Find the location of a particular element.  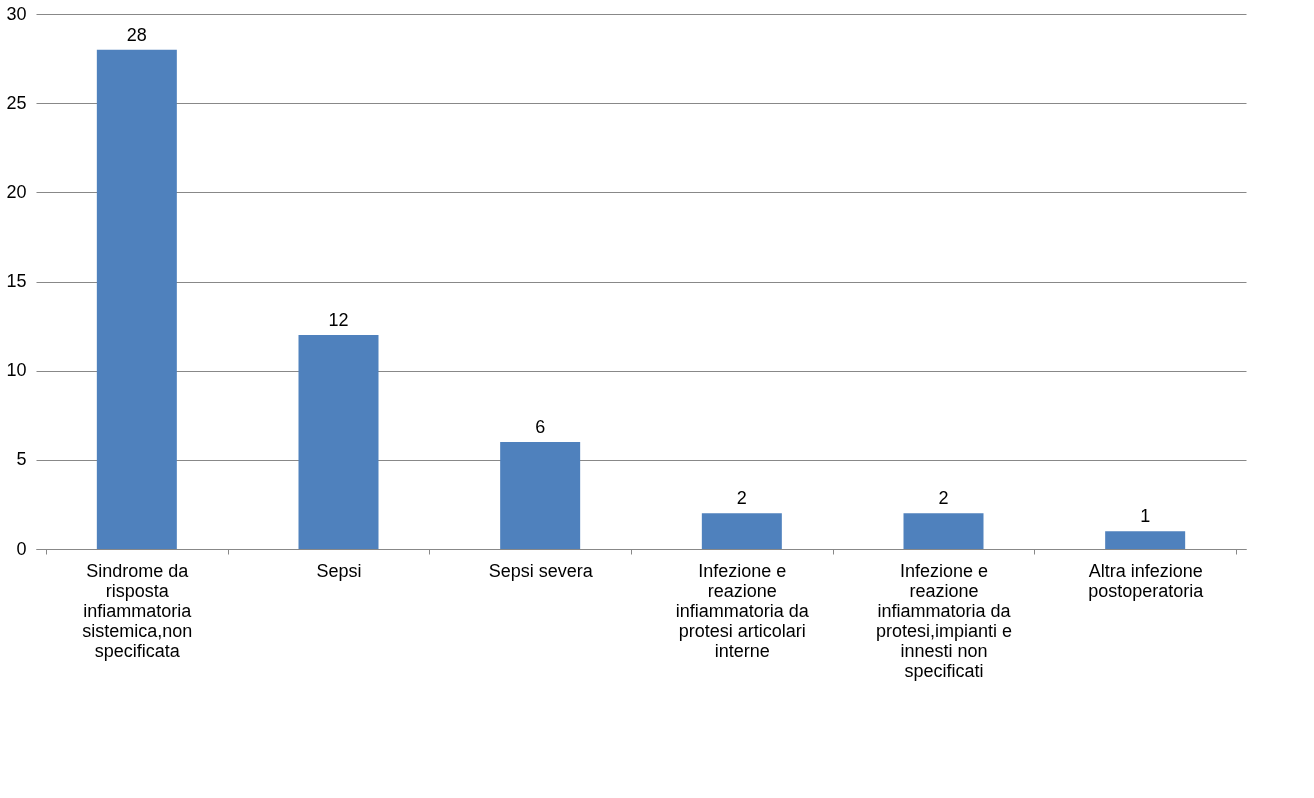

x-tick-label: Altra infezione postoperatoria is located at coordinates (1146, 580).